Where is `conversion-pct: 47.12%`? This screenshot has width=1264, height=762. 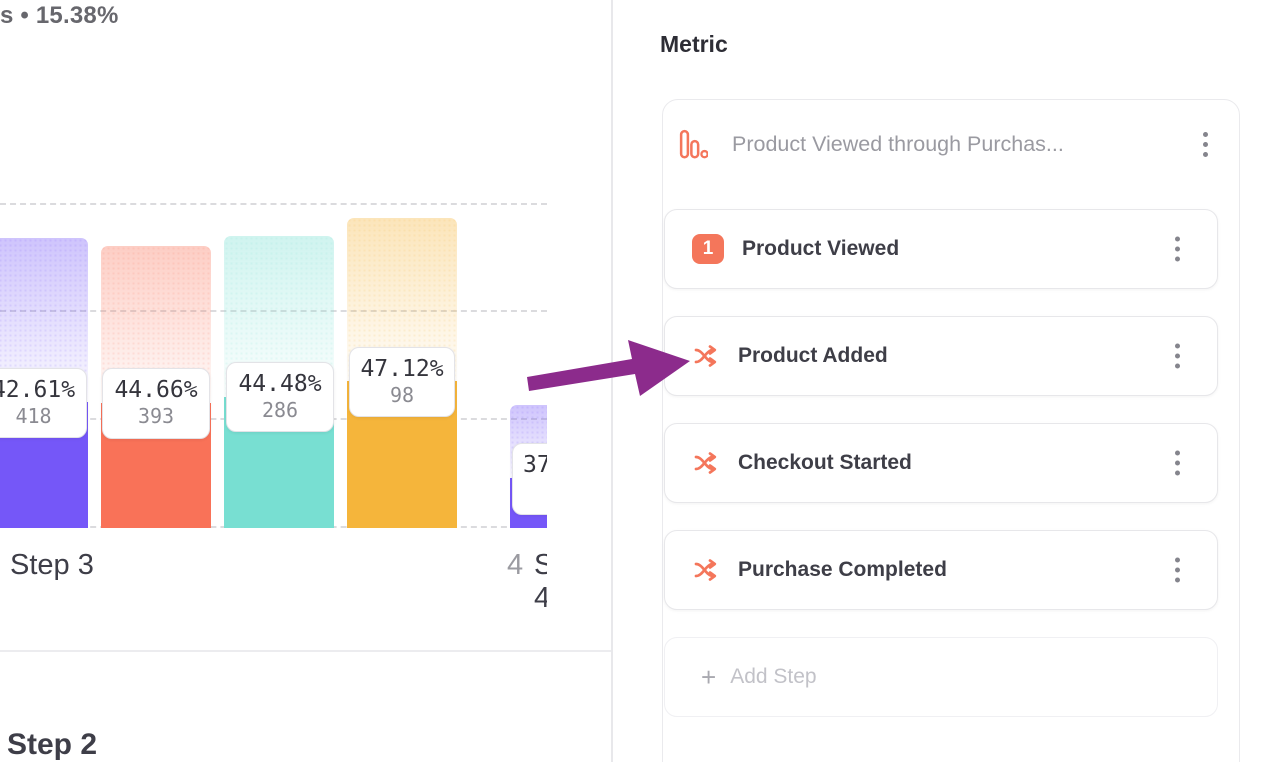 conversion-pct: 47.12% is located at coordinates (402, 369).